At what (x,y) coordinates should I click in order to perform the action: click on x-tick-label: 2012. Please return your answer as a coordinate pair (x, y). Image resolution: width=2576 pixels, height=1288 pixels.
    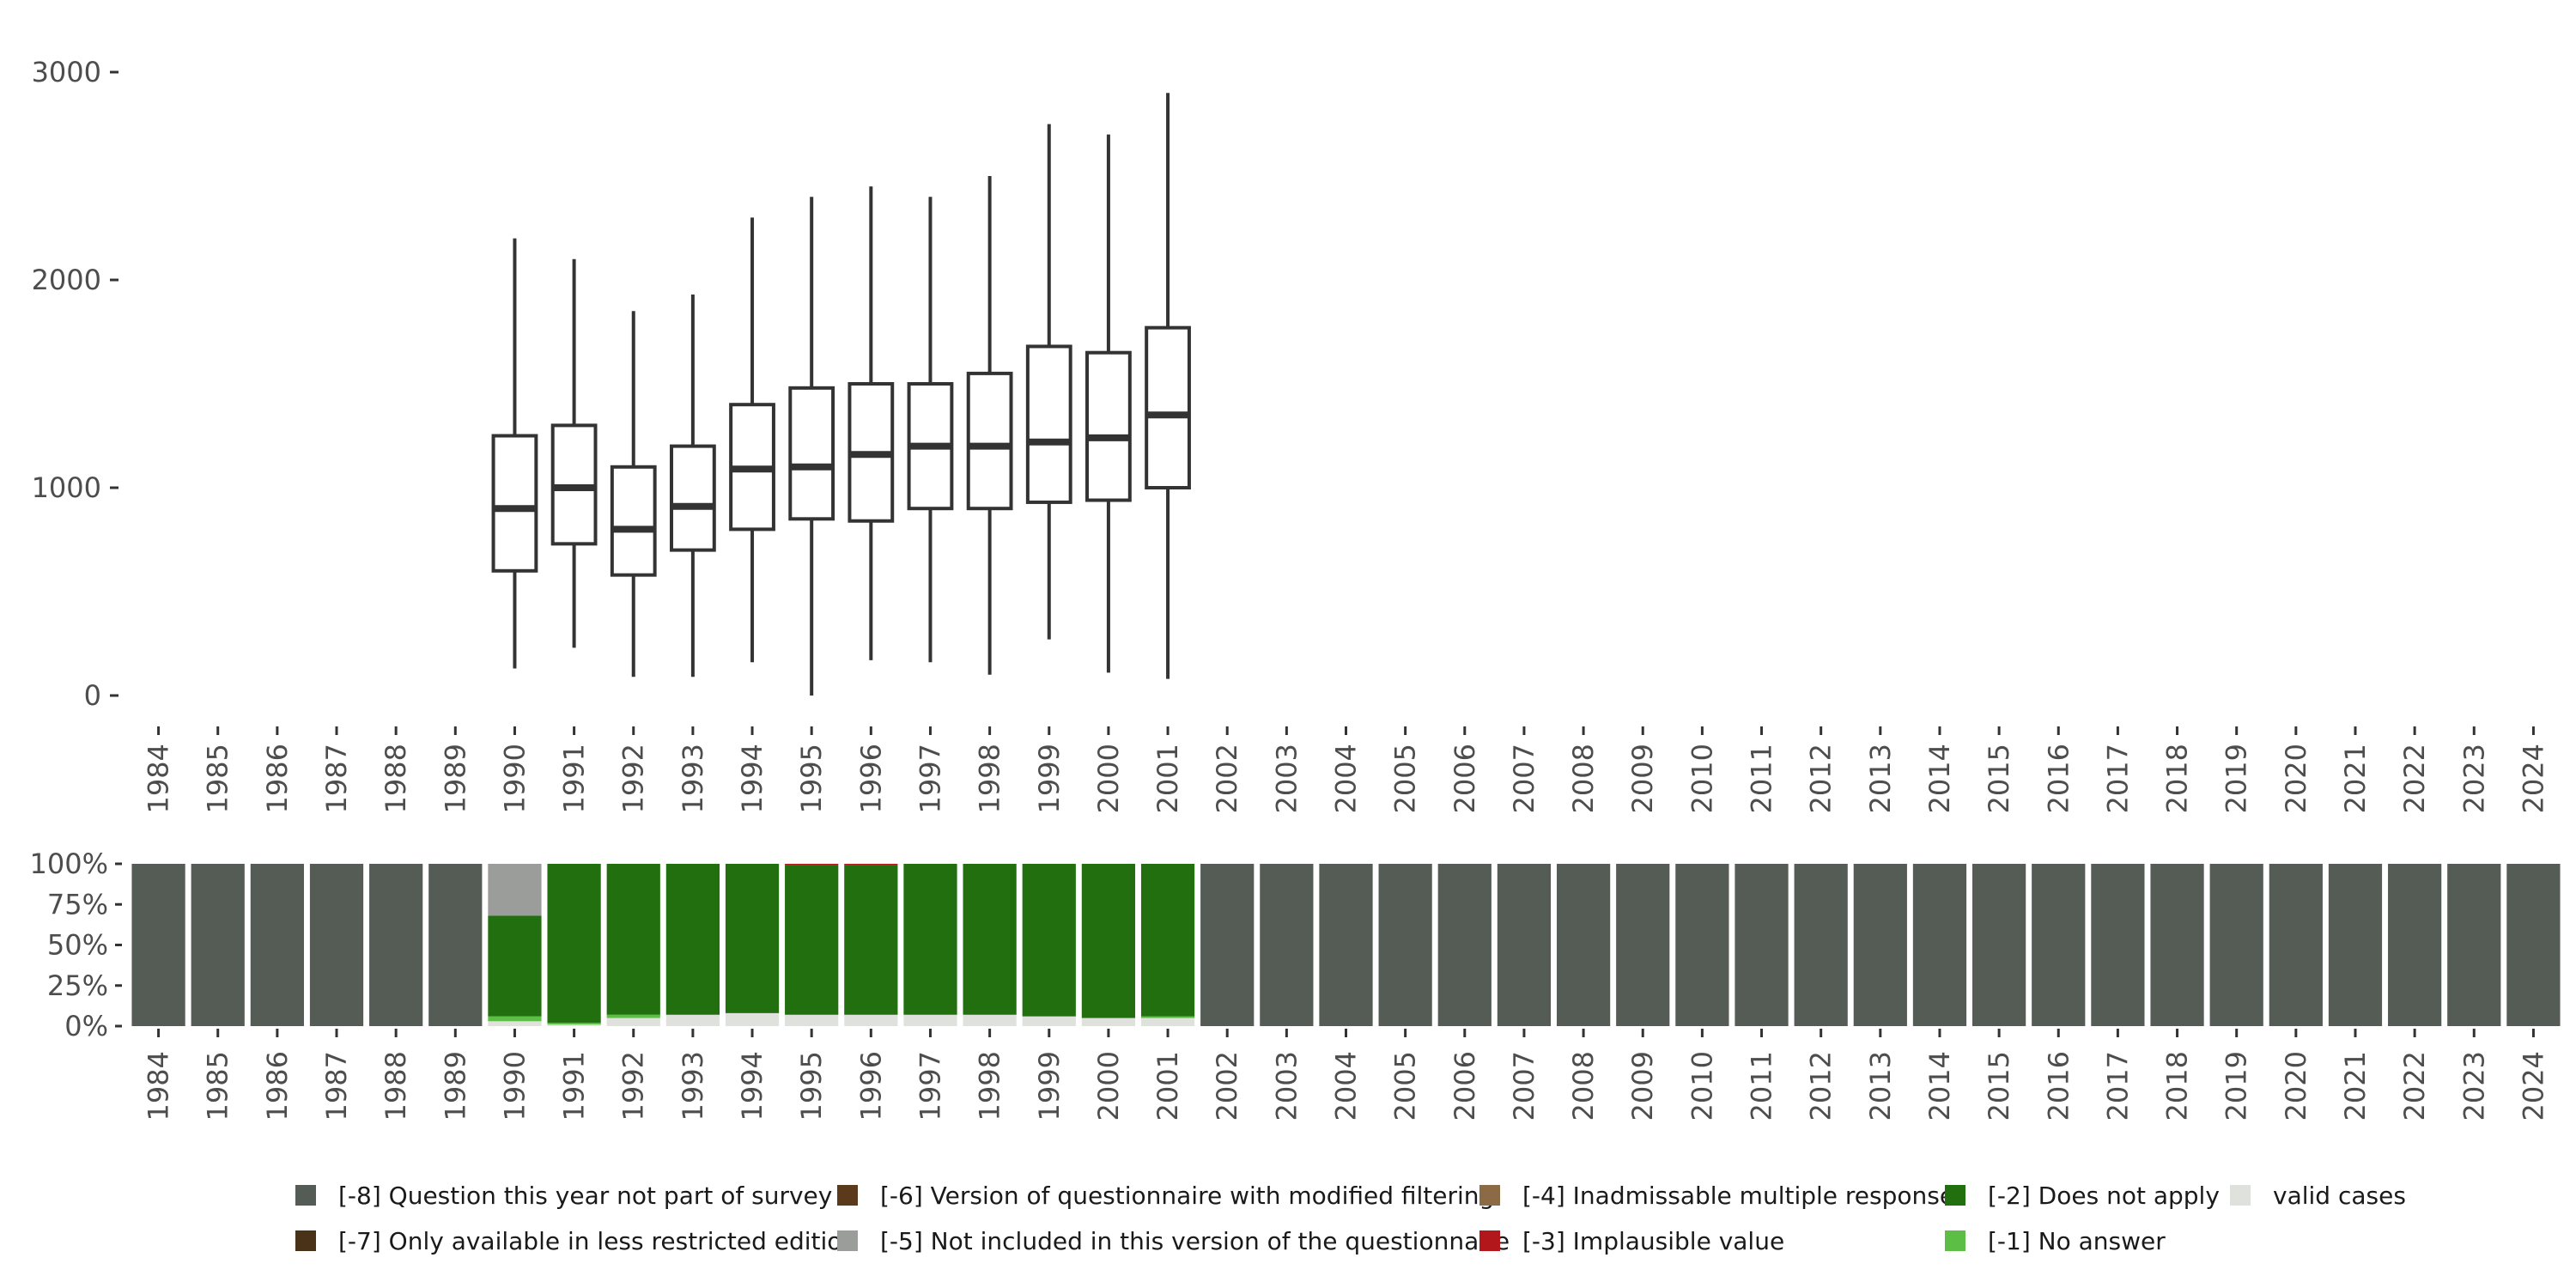
    Looking at the image, I should click on (1821, 1086).